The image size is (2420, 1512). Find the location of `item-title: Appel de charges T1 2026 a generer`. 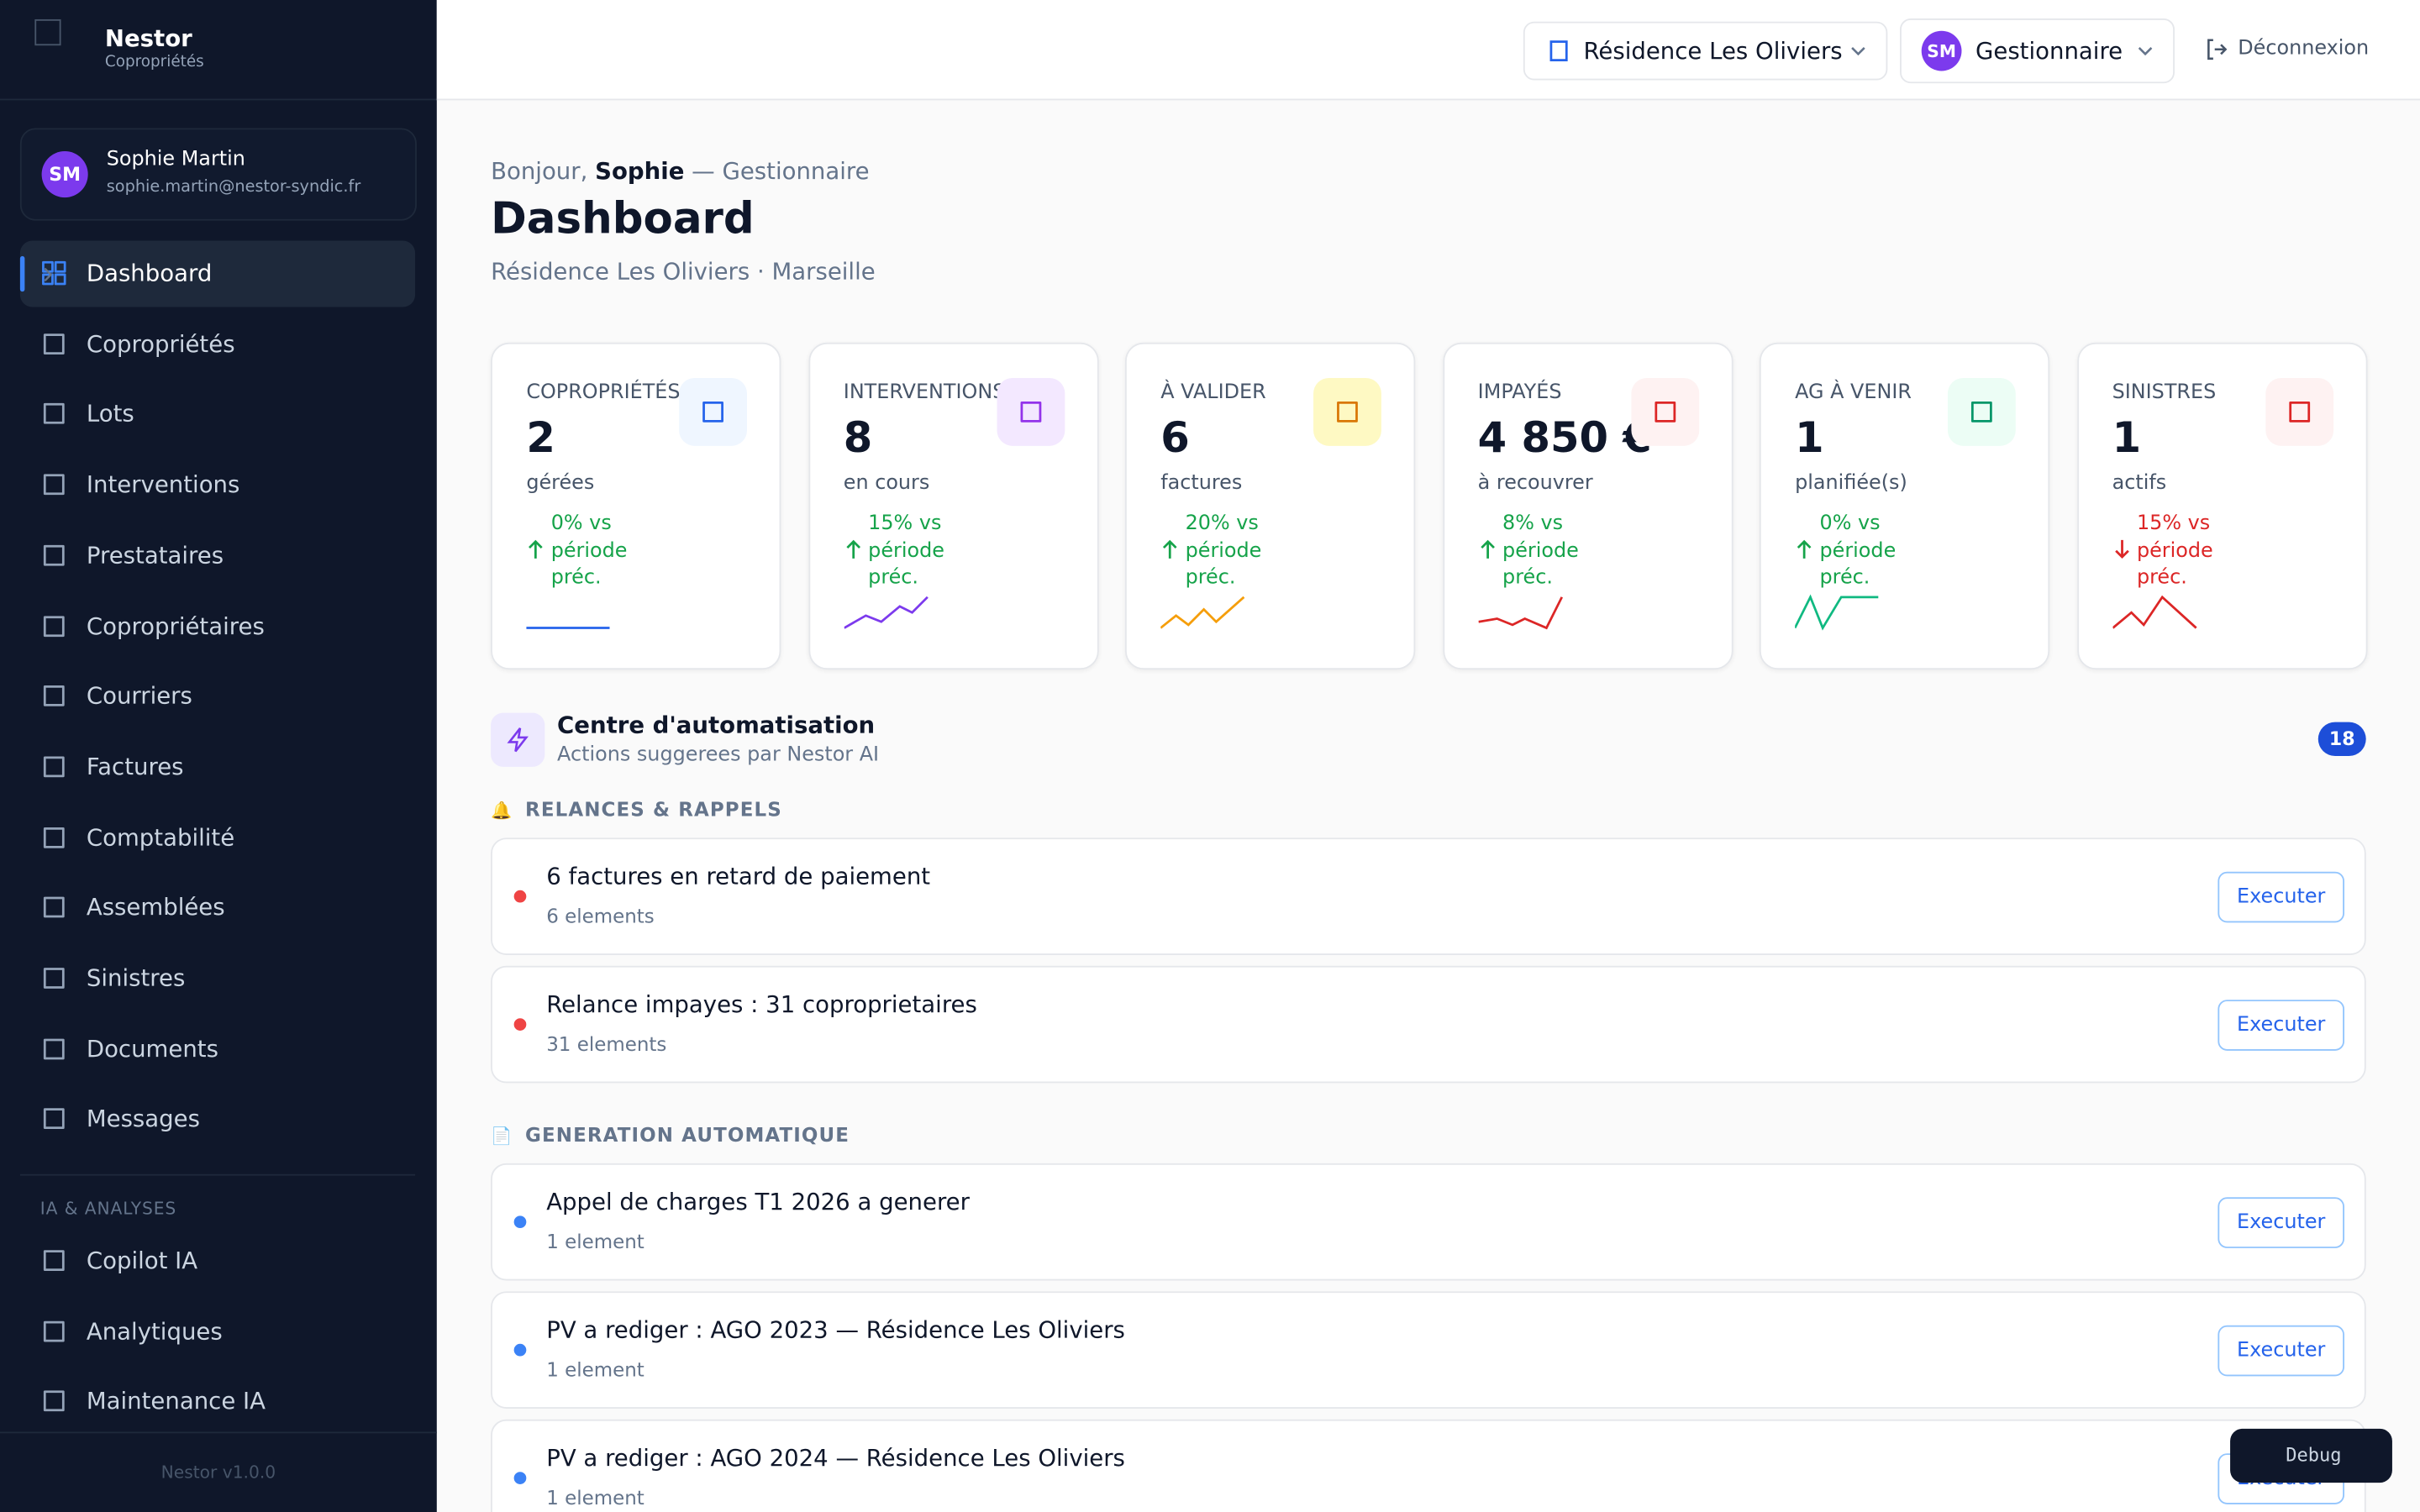

item-title: Appel de charges T1 2026 a generer is located at coordinates (758, 1203).